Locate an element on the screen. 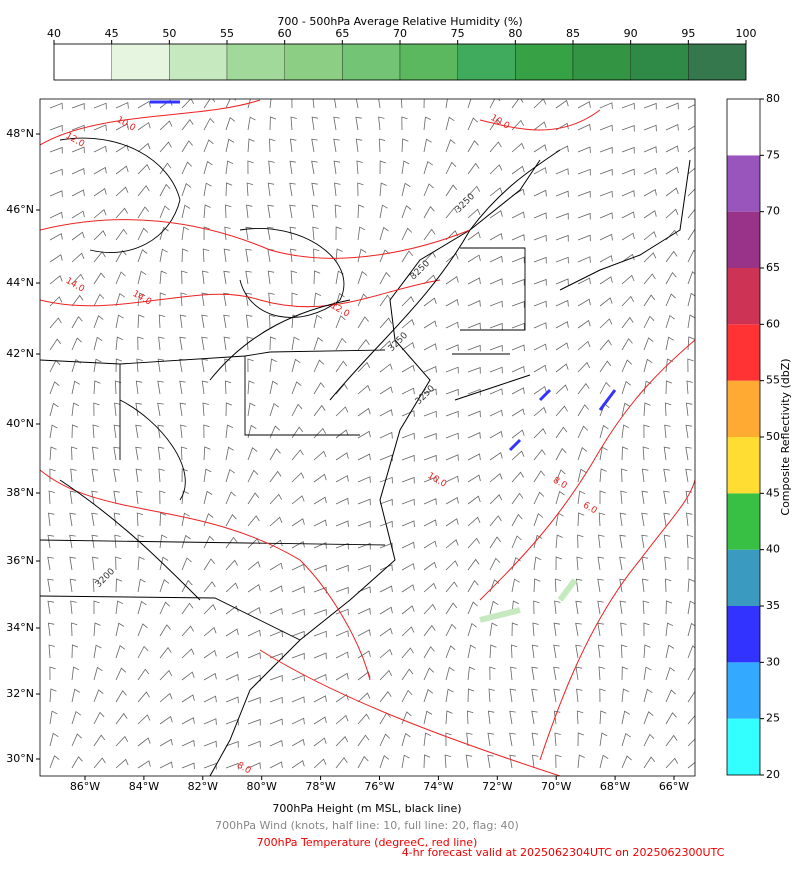  y-tick-label: 42°N is located at coordinates (20, 353).